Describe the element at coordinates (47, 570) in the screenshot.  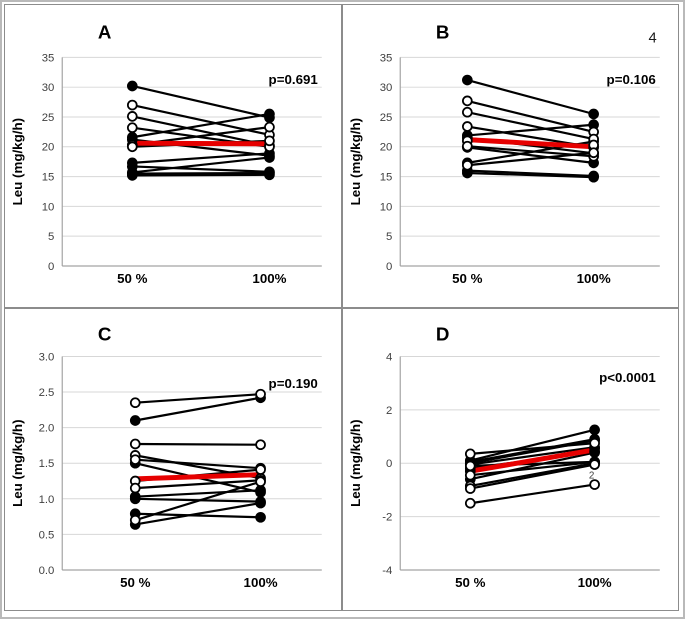
I see `y-tick-label: 0.0` at that location.